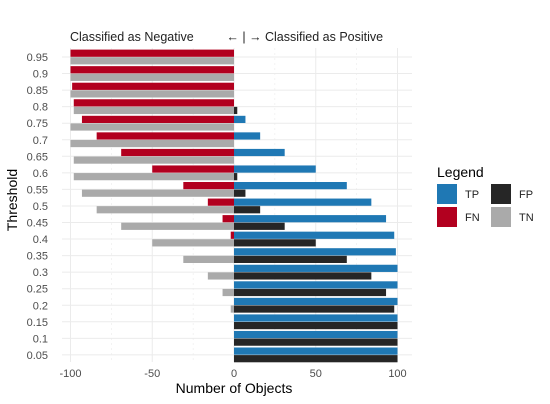  What do you see at coordinates (40, 75) in the screenshot?
I see `y-tick-label: 0.9` at bounding box center [40, 75].